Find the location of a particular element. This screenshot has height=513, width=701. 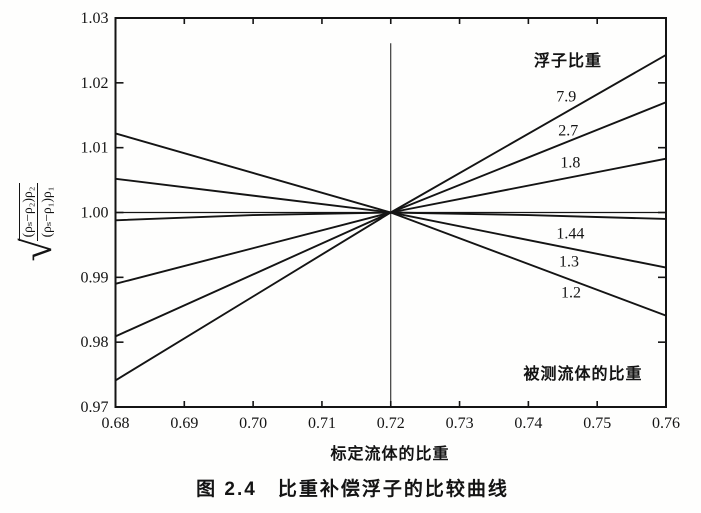

y-axis-formula-fraction: (ρₛ−ρ₂)ρ₂ (ρₛ−ρ₁)ρ₁ is located at coordinates (37, 212).